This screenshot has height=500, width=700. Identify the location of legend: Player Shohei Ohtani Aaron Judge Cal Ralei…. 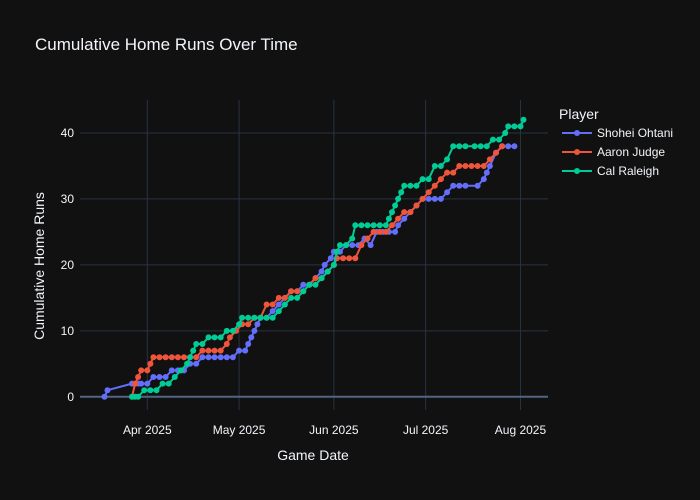
(616, 142).